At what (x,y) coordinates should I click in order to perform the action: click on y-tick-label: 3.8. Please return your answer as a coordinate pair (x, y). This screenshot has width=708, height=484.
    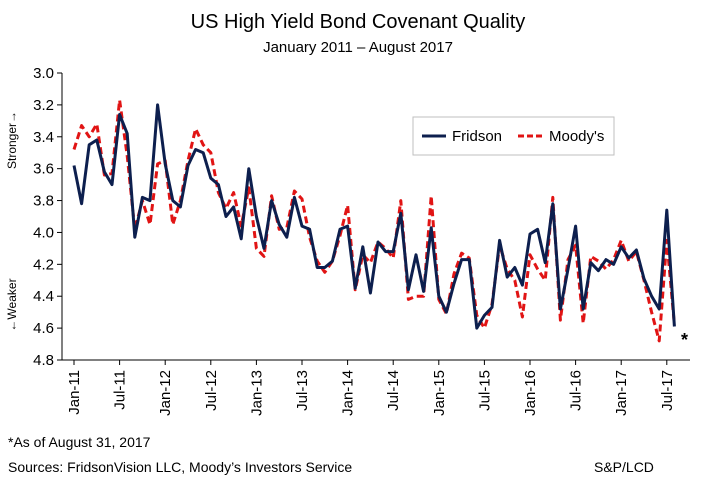
    Looking at the image, I should click on (43, 201).